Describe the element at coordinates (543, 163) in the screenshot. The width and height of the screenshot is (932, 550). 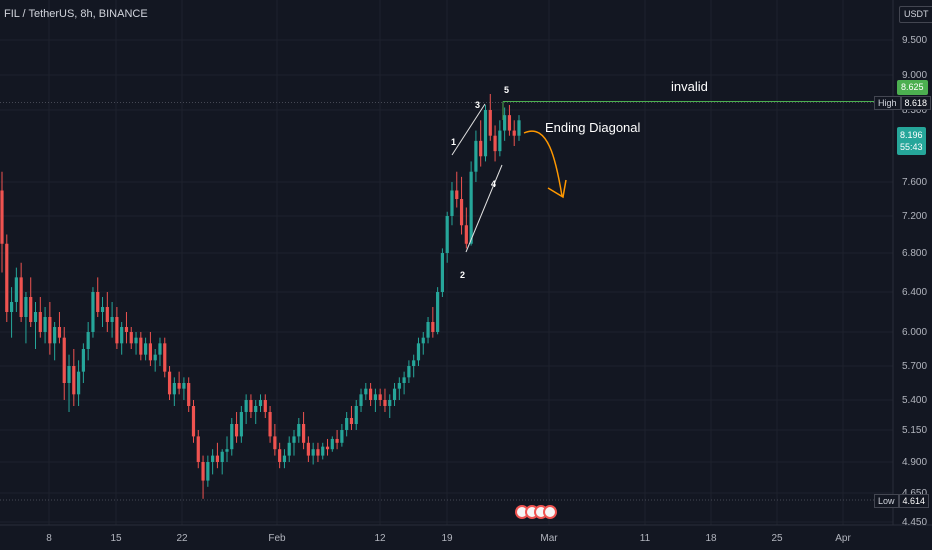
I see `projection-arrow` at that location.